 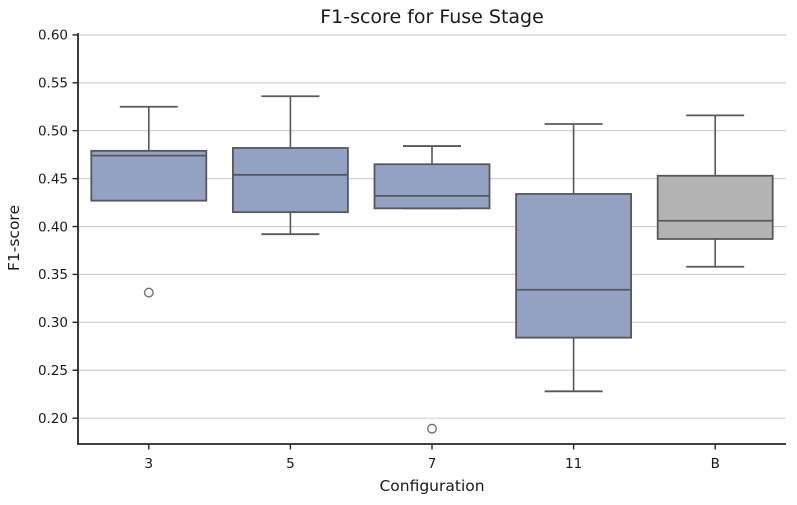 What do you see at coordinates (53, 323) in the screenshot?
I see `y-tick-label: 0.30` at bounding box center [53, 323].